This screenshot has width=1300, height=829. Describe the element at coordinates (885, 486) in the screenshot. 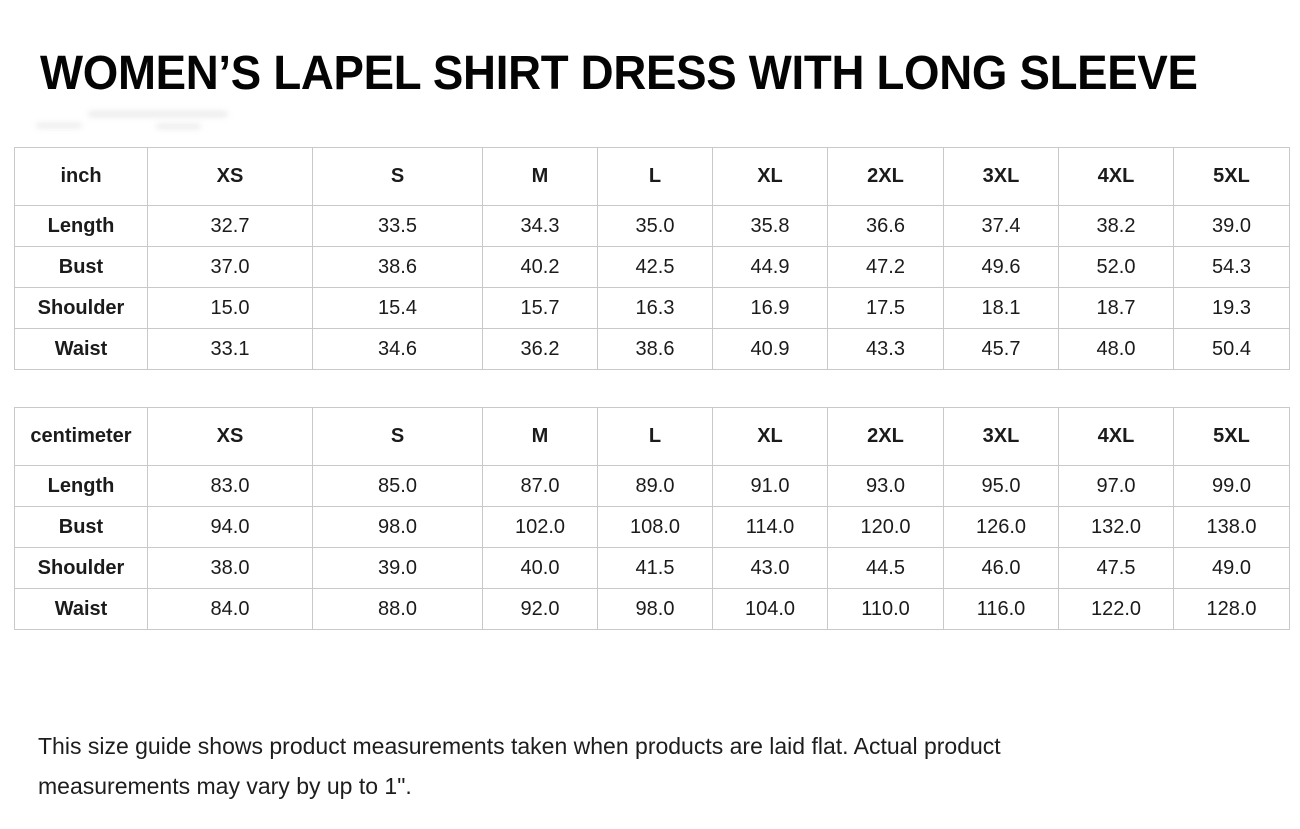

I see `value-cell: 93.0` at that location.